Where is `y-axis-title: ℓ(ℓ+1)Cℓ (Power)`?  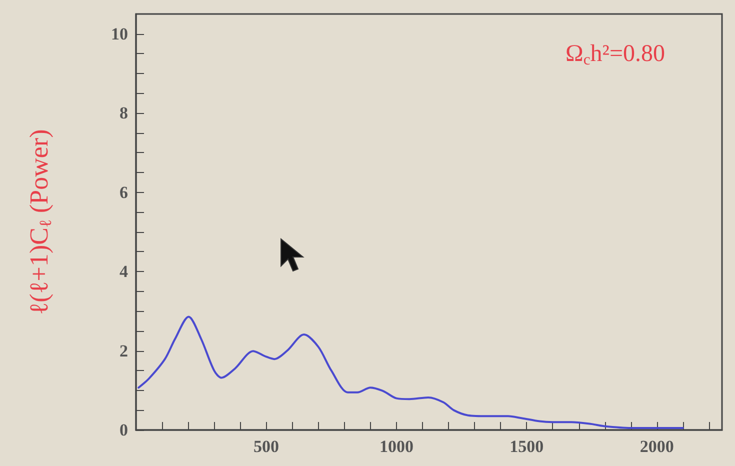 y-axis-title: ℓ(ℓ+1)Cℓ (Power) is located at coordinates (39, 222).